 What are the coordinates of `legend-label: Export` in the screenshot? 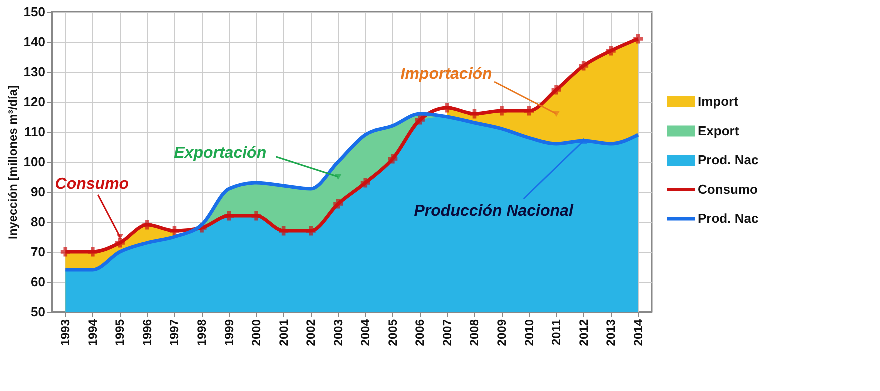 It's located at (719, 130).